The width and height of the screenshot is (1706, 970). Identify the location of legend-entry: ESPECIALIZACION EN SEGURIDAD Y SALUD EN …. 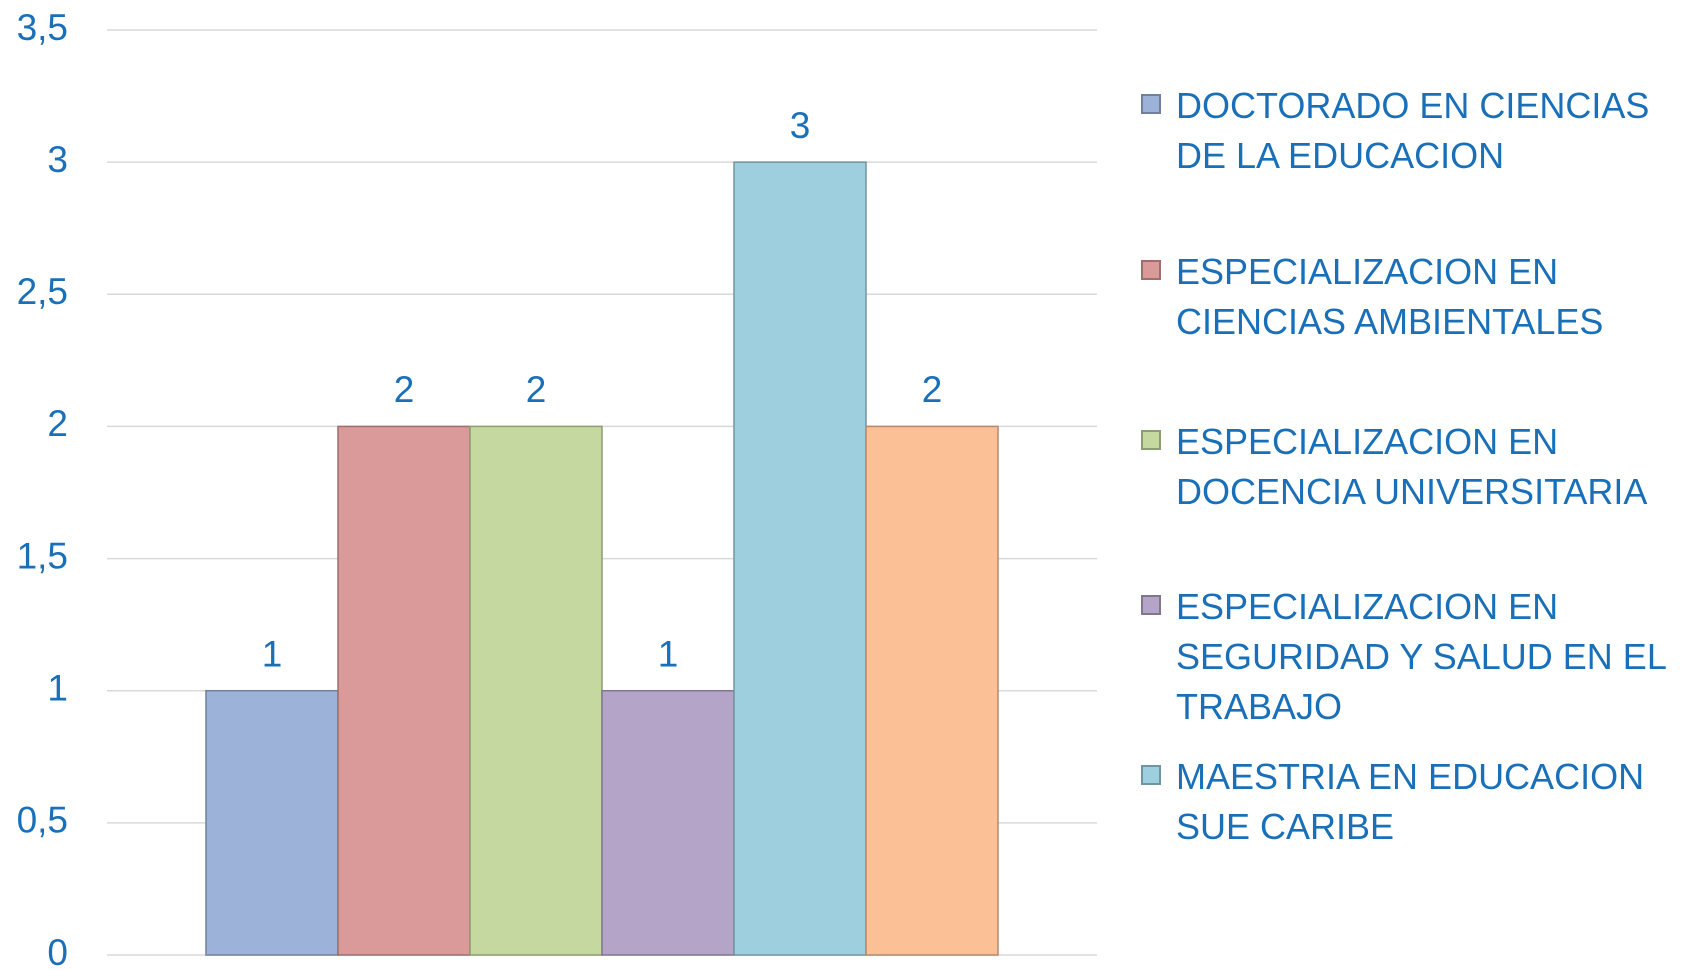
(1421, 657).